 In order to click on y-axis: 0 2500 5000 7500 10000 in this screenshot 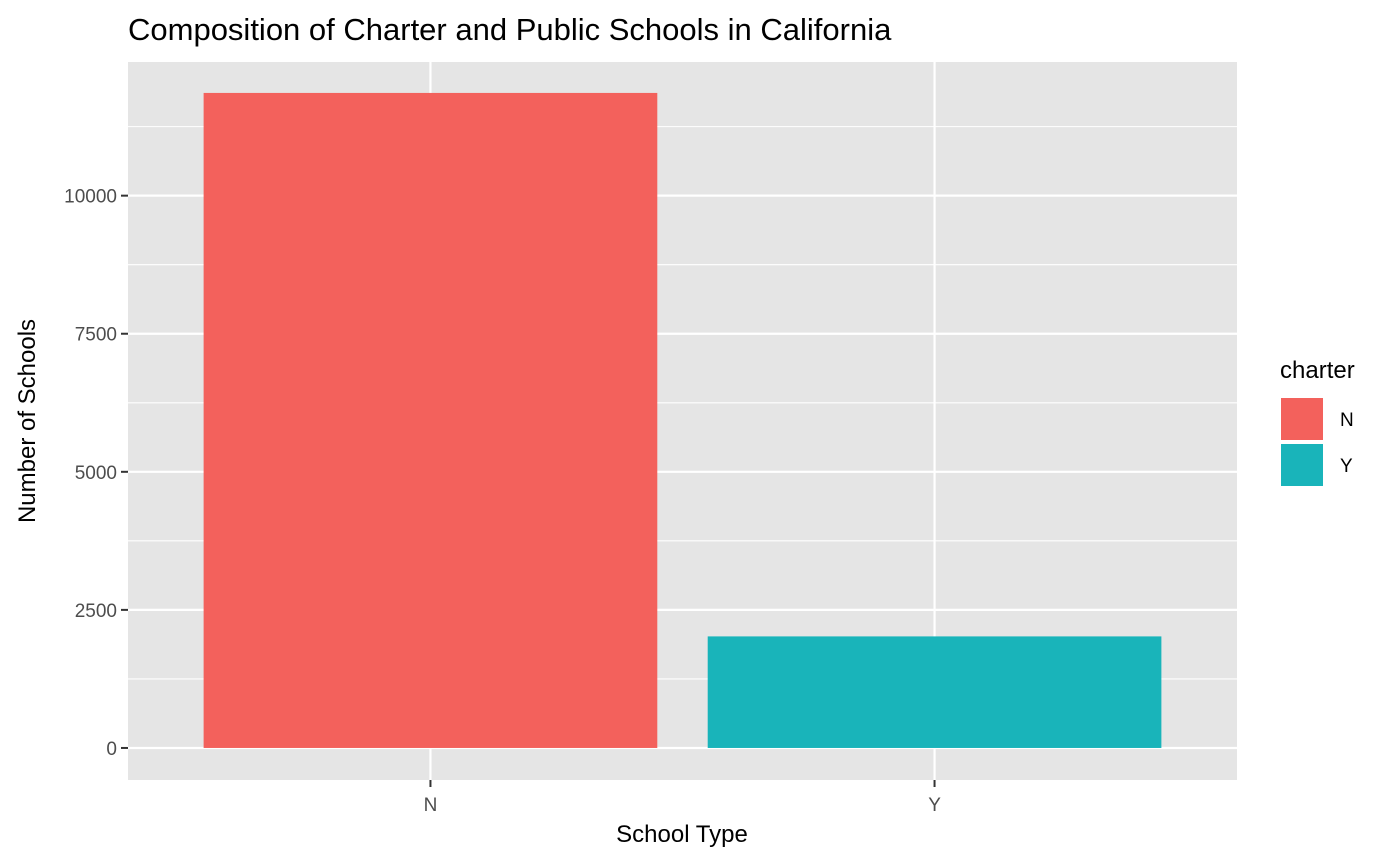, I will do `click(96, 473)`.